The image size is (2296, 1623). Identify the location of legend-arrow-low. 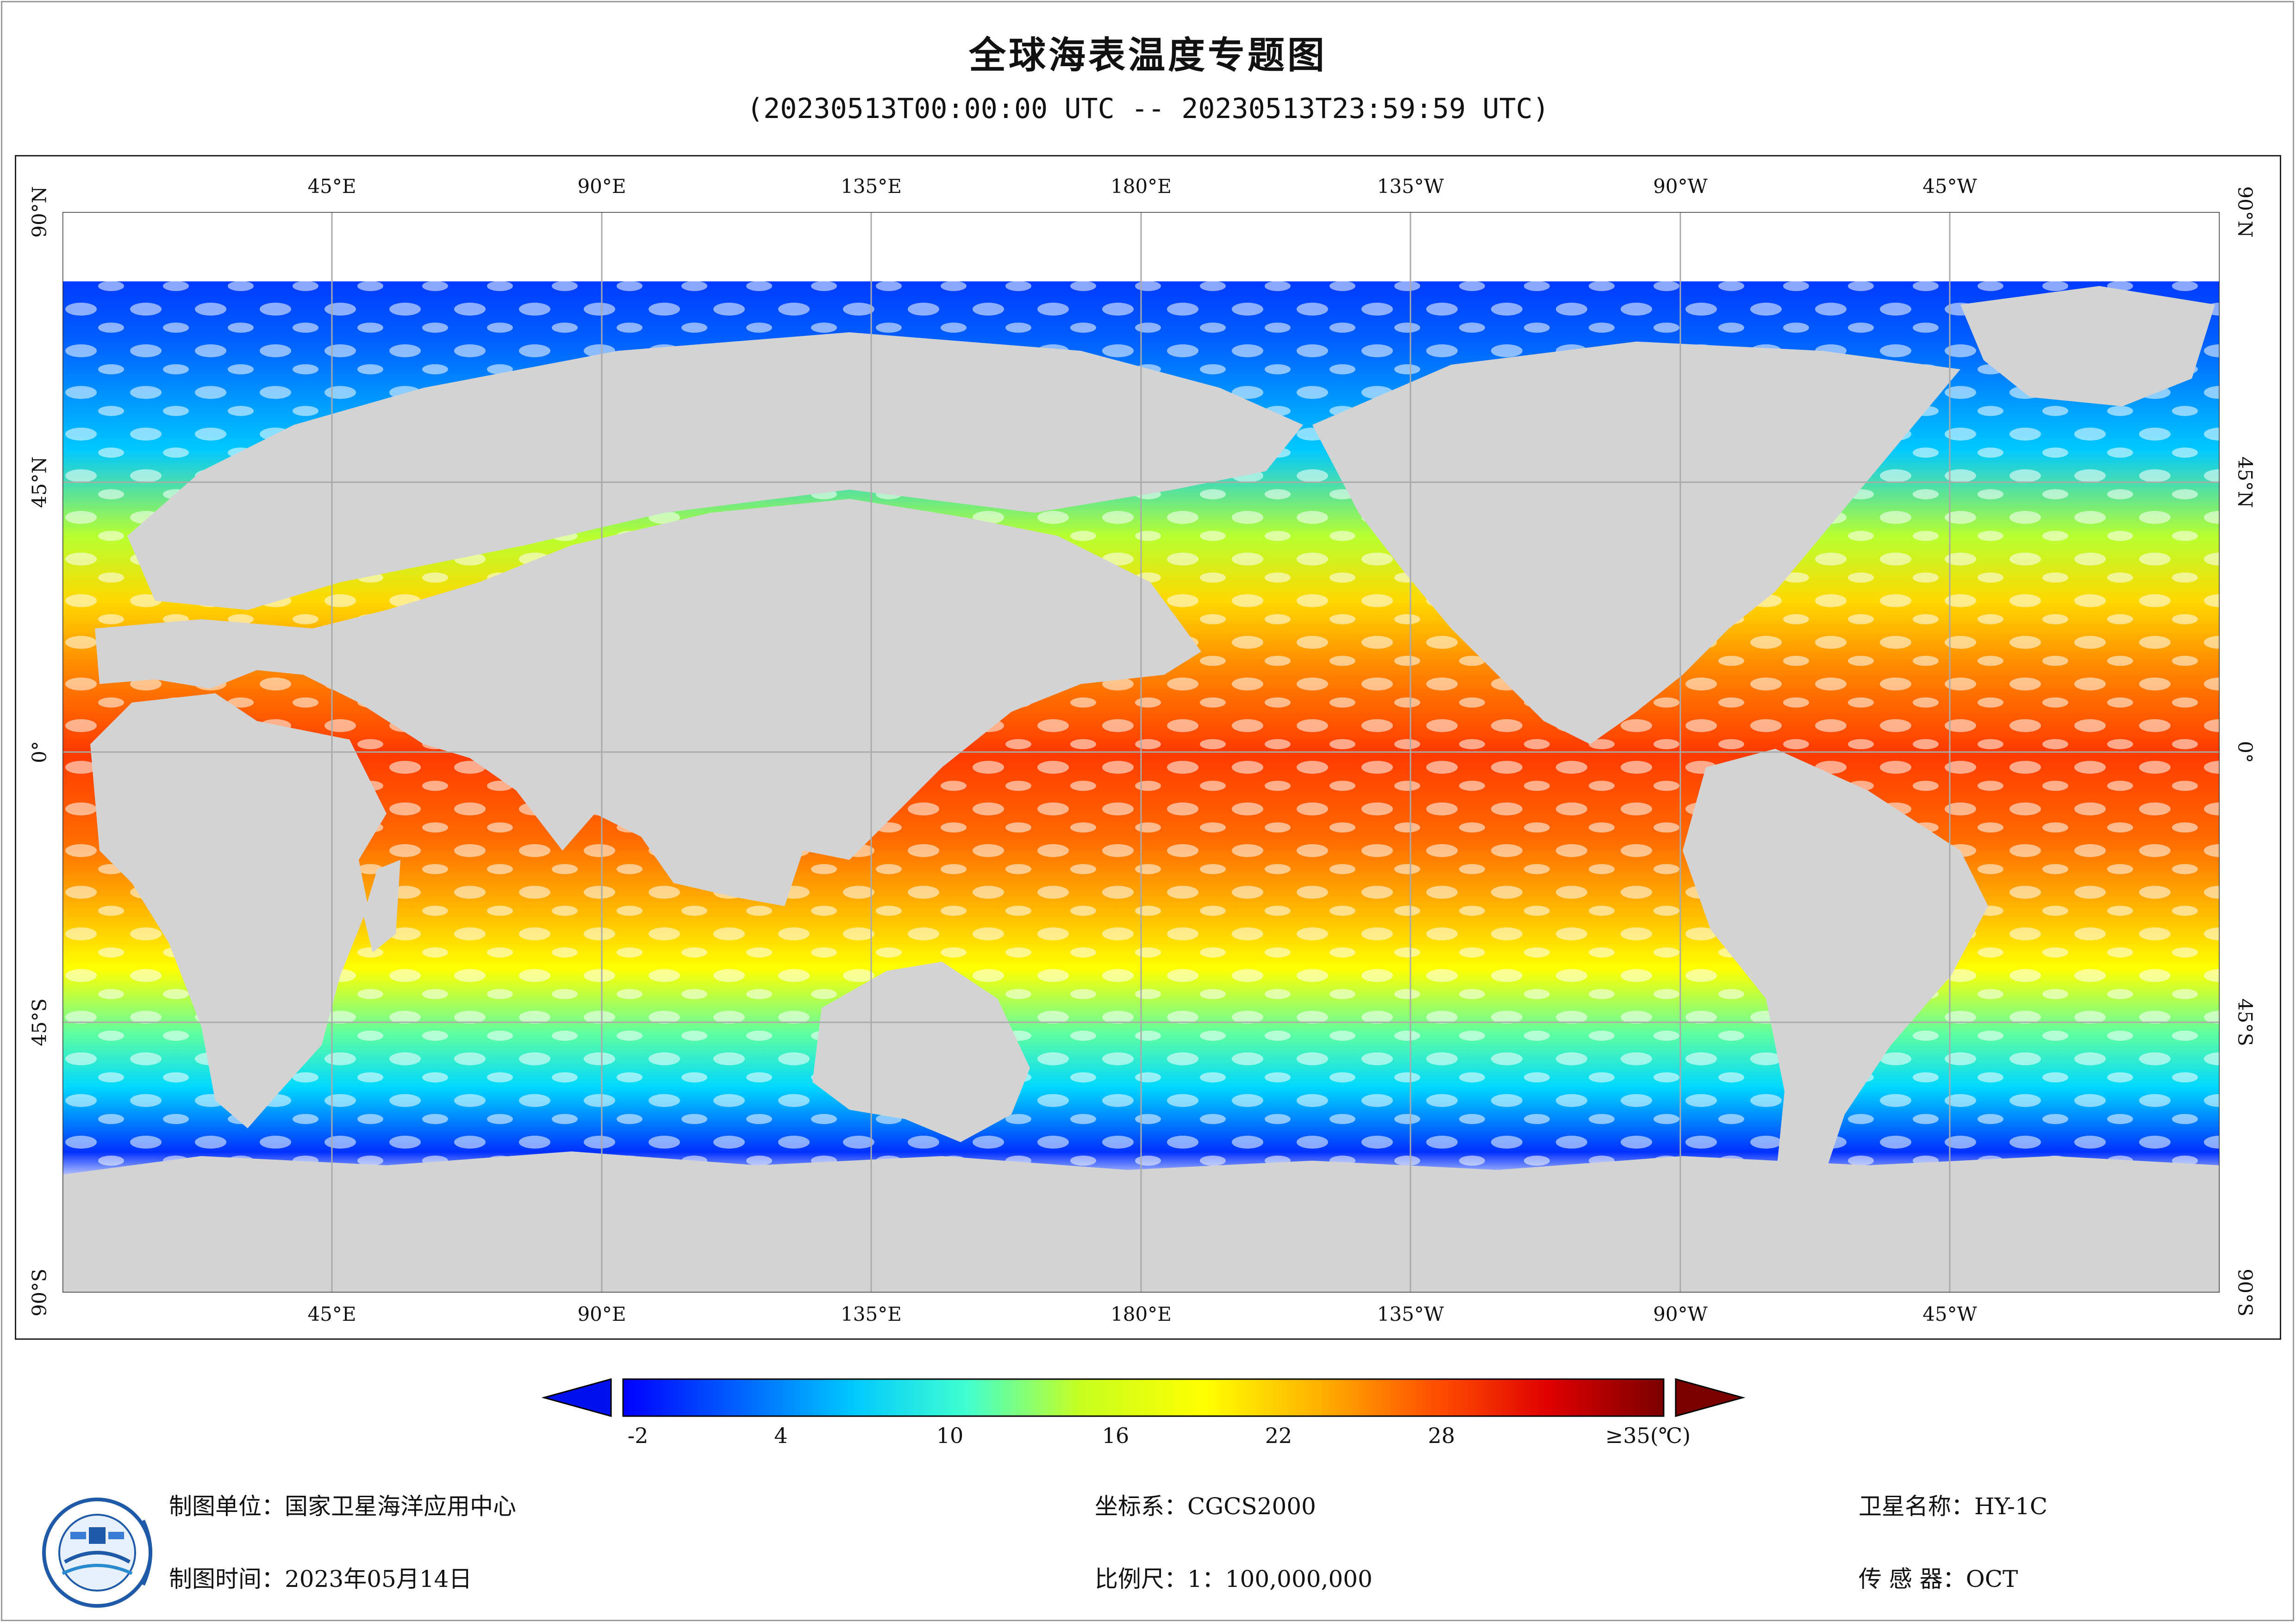
(577, 1397).